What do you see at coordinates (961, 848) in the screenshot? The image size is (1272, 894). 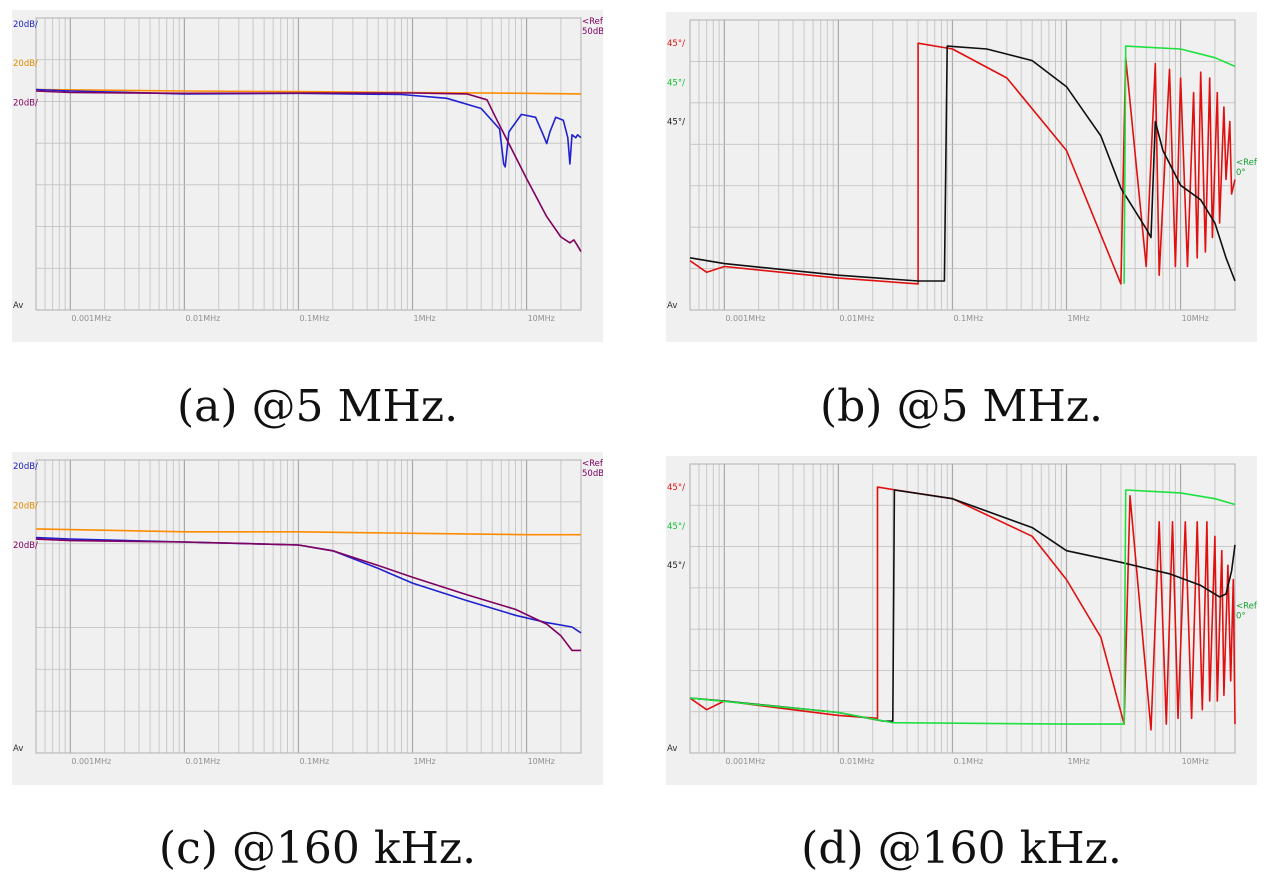 I see `caption-d: (d) @160 kHz.` at bounding box center [961, 848].